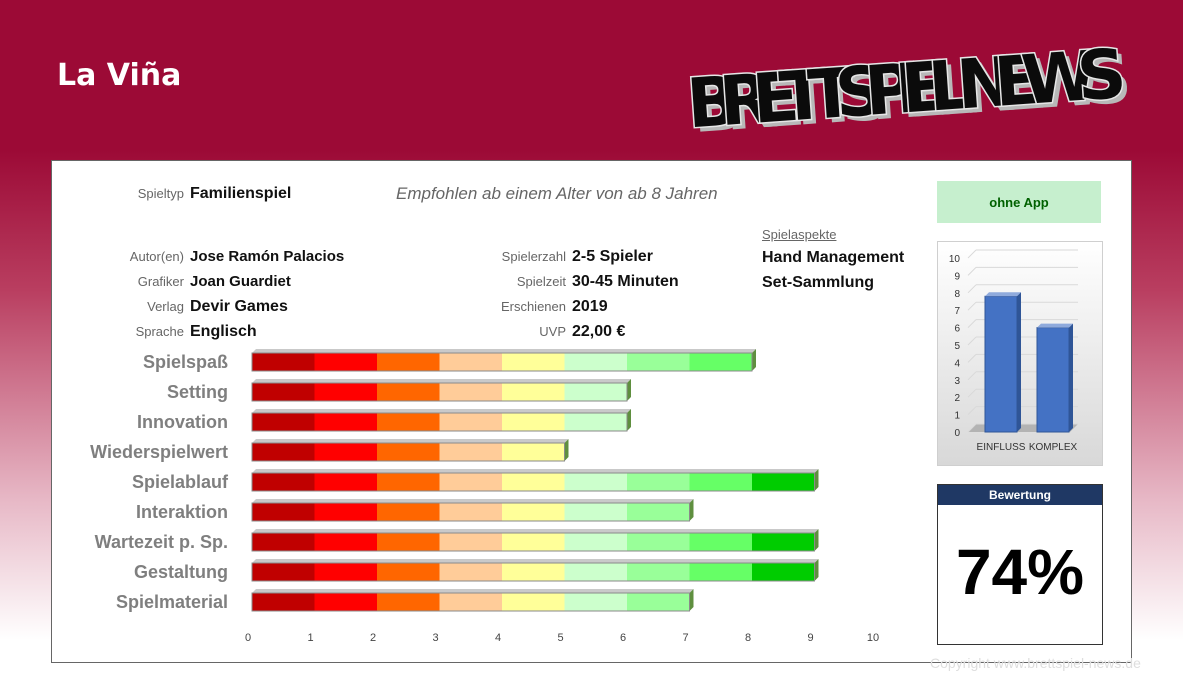 This screenshot has height=682, width=1183. I want to click on y-tick-label: 4, so click(957, 363).